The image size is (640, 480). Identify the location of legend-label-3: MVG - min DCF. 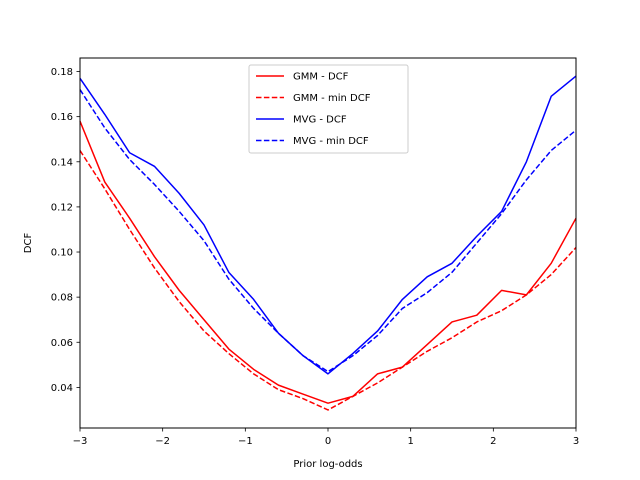
(331, 141).